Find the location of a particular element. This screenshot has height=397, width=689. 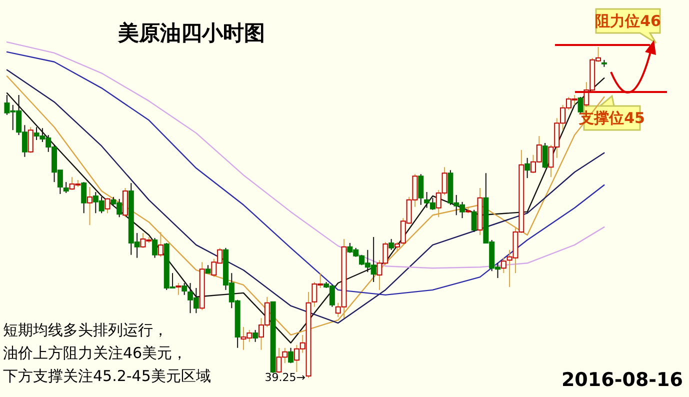

annotation: 2016-08-16 is located at coordinates (622, 380).